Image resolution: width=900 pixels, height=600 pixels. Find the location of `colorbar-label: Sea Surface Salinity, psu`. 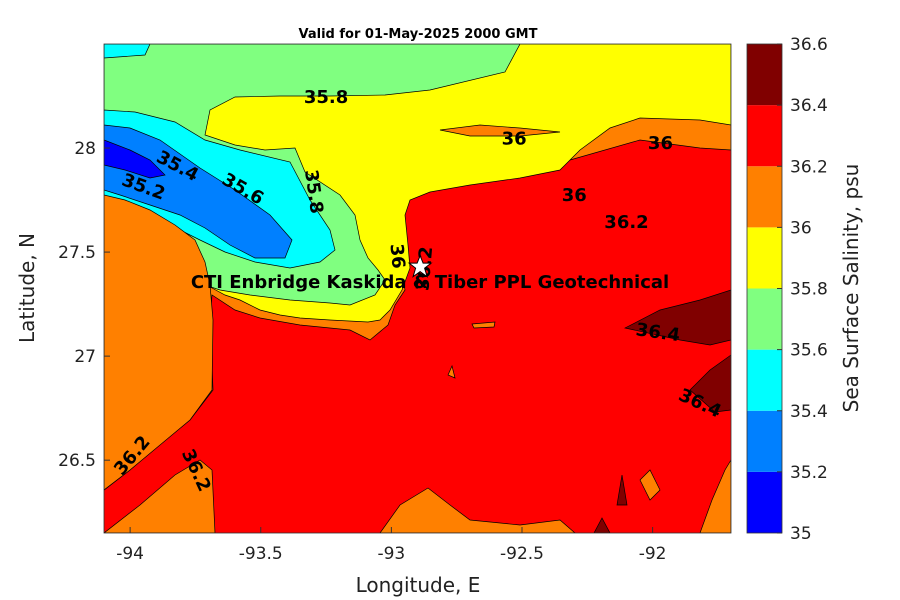

colorbar-label: Sea Surface Salinity, psu is located at coordinates (851, 288).